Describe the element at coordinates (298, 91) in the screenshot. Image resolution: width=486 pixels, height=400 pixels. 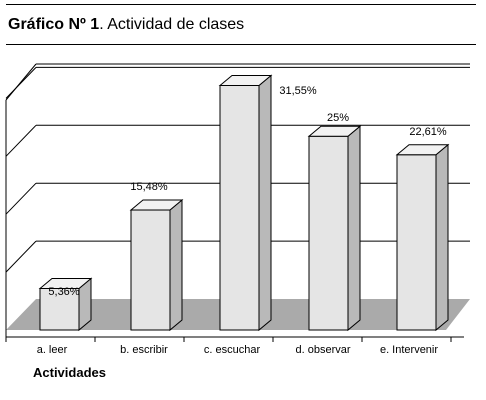
I see `data-label: 31,55%` at that location.